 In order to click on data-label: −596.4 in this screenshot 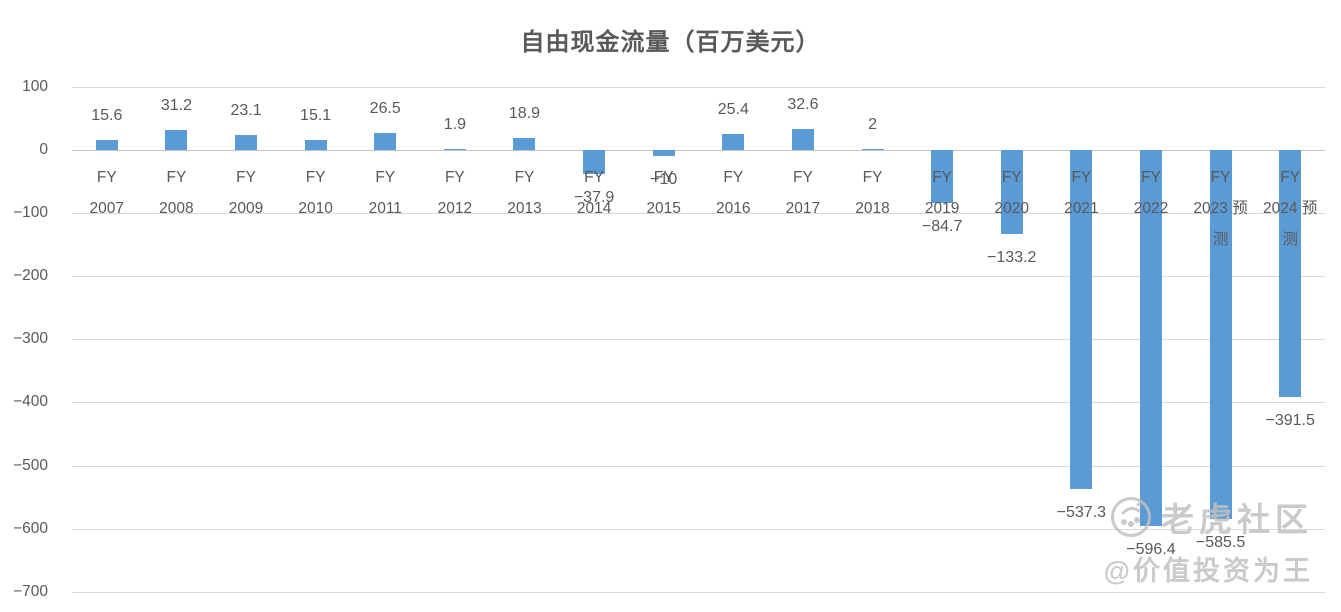, I will do `click(1151, 550)`.